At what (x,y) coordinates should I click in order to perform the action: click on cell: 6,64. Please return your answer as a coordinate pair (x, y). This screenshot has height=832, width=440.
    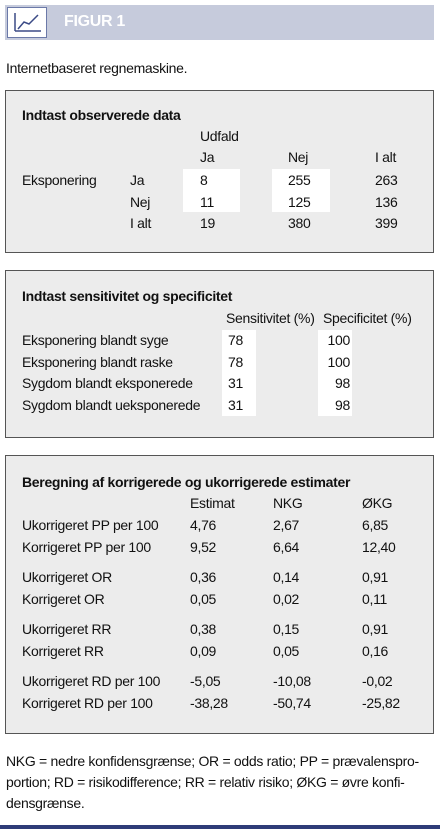
    Looking at the image, I should click on (286, 547).